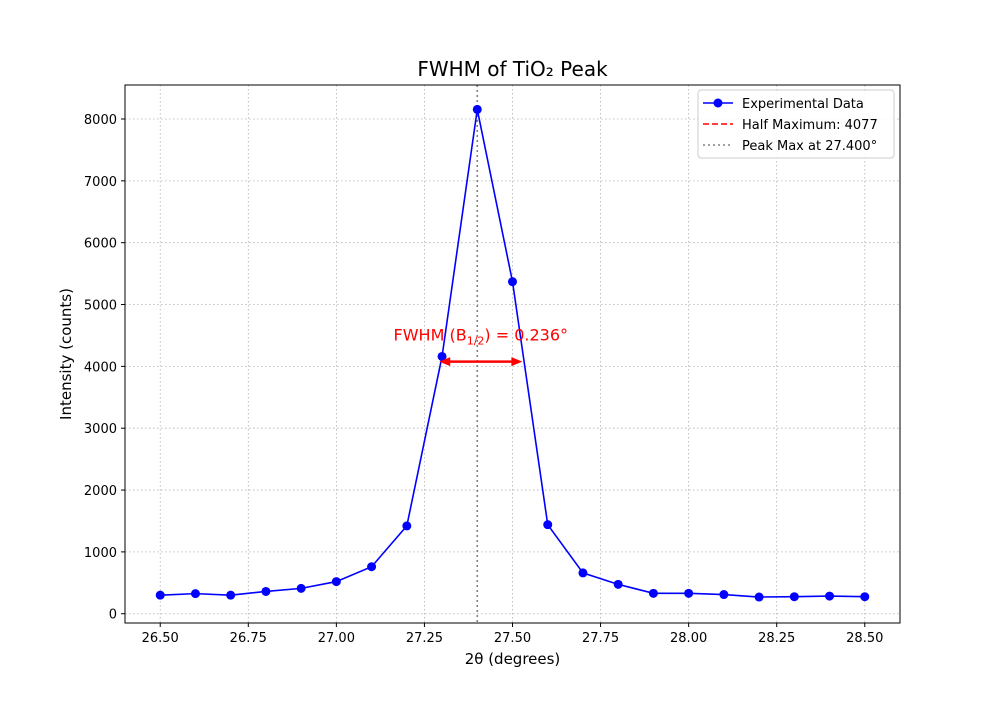 This screenshot has height=704, width=1000. I want to click on legend-label-half-maximum: Half Maximum: 4077, so click(810, 125).